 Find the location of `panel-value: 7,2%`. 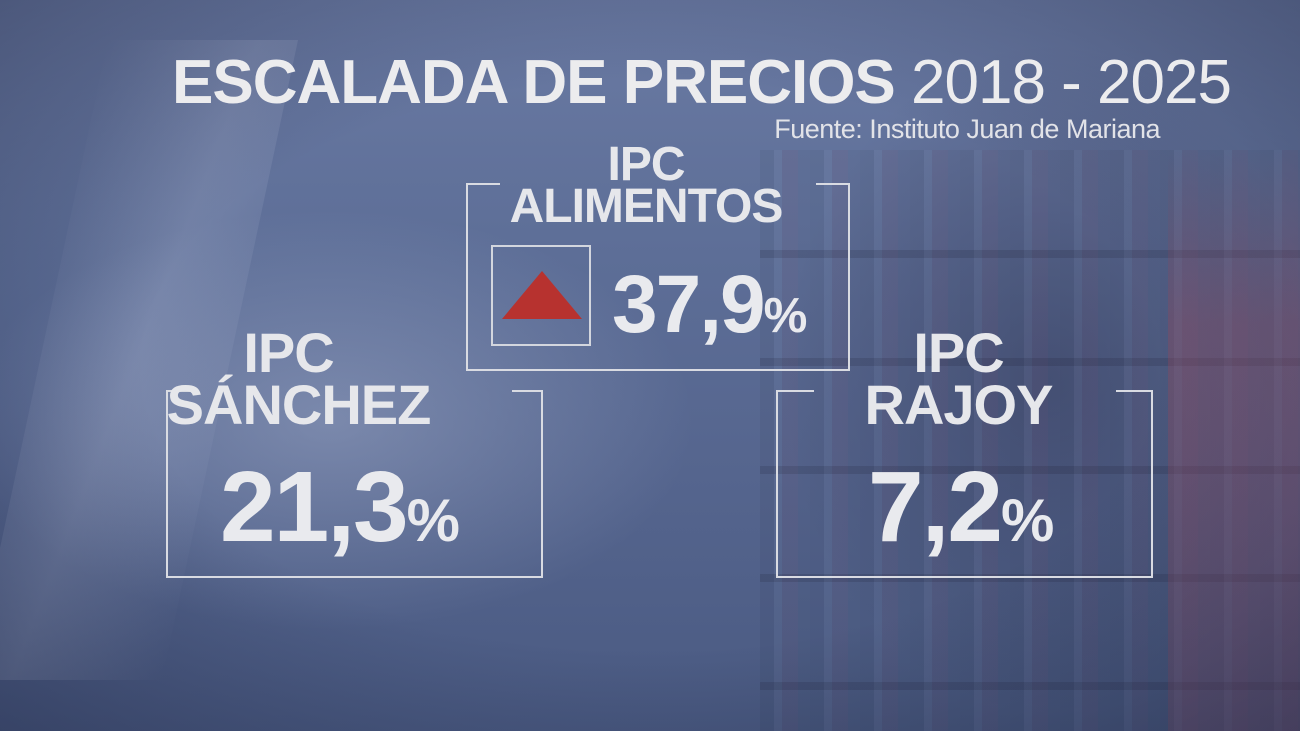

panel-value: 7,2% is located at coordinates (961, 514).